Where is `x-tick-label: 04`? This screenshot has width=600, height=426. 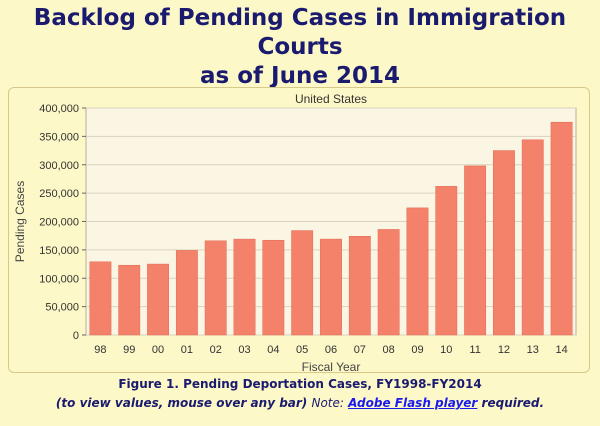
x-tick-label: 04 is located at coordinates (273, 350).